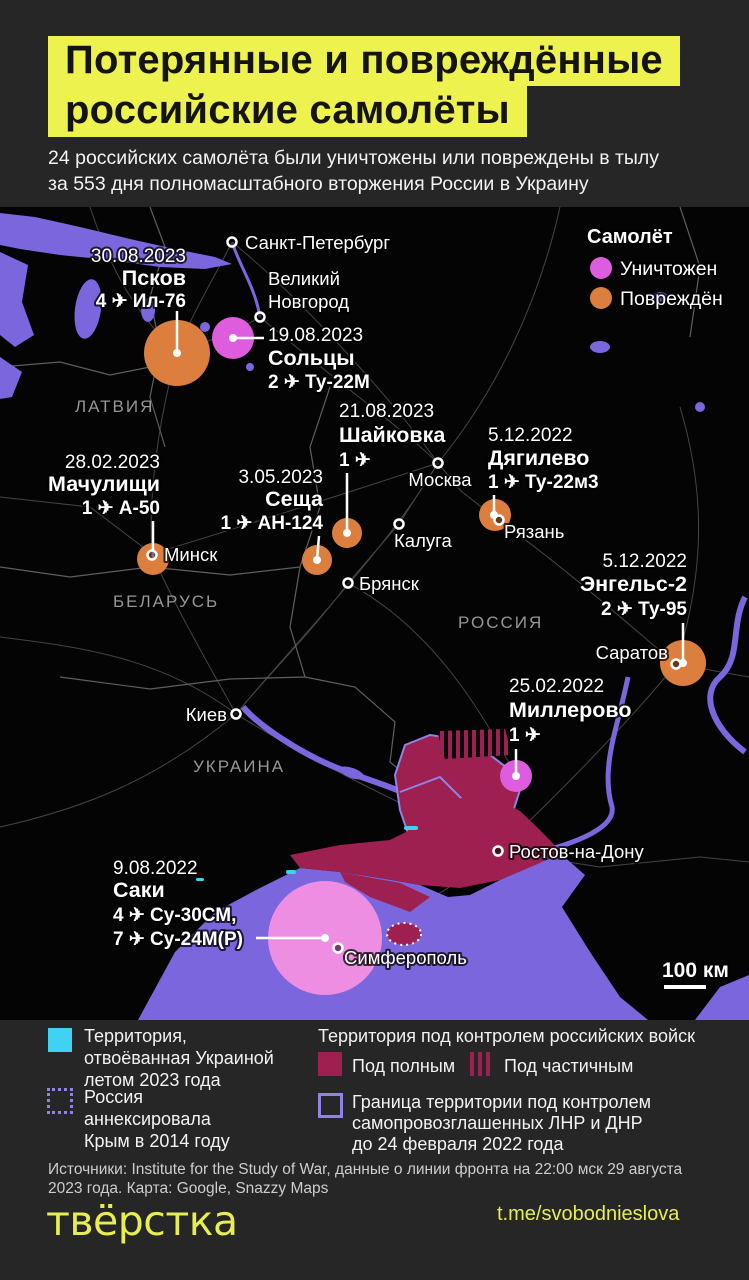  What do you see at coordinates (166, 601) in the screenshot?
I see `region-label-belarus: БЕЛАРУСЬ` at bounding box center [166, 601].